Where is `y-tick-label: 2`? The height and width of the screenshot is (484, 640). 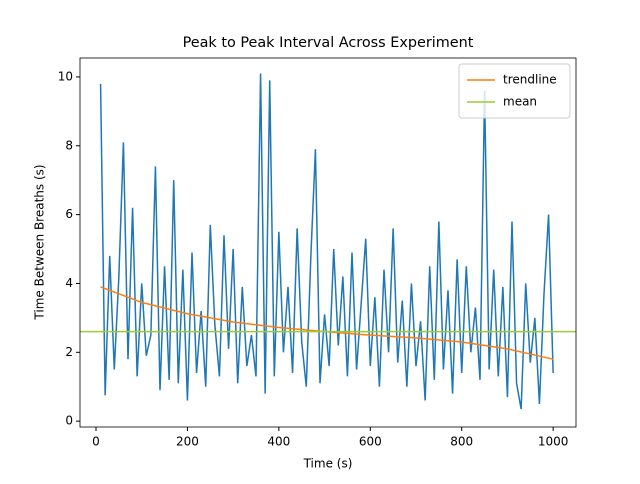
y-tick-label: 2 is located at coordinates (69, 352).